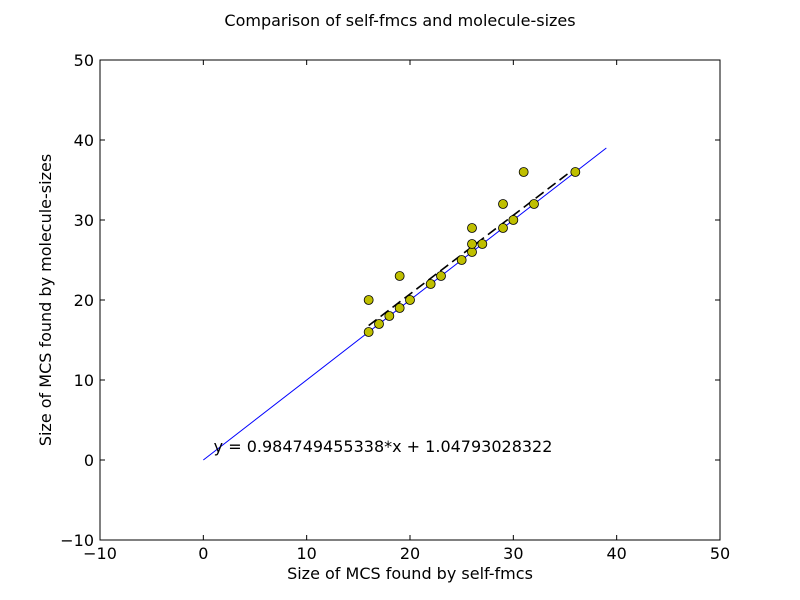 This screenshot has height=600, width=800. I want to click on y-tick-label: 0, so click(89, 460).